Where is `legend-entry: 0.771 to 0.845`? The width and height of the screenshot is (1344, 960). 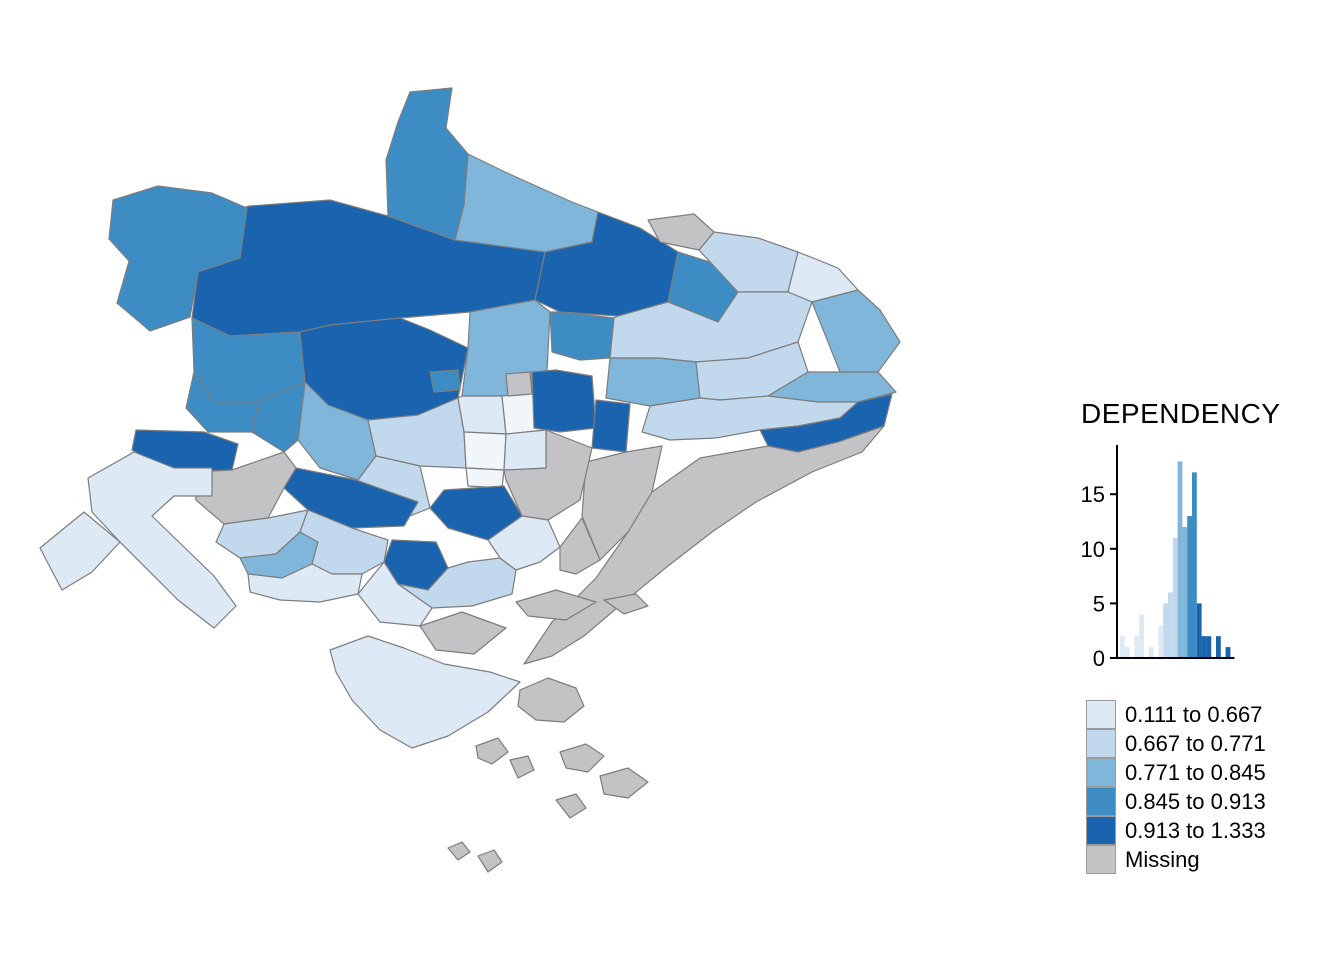 legend-entry: 0.771 to 0.845 is located at coordinates (1176, 772).